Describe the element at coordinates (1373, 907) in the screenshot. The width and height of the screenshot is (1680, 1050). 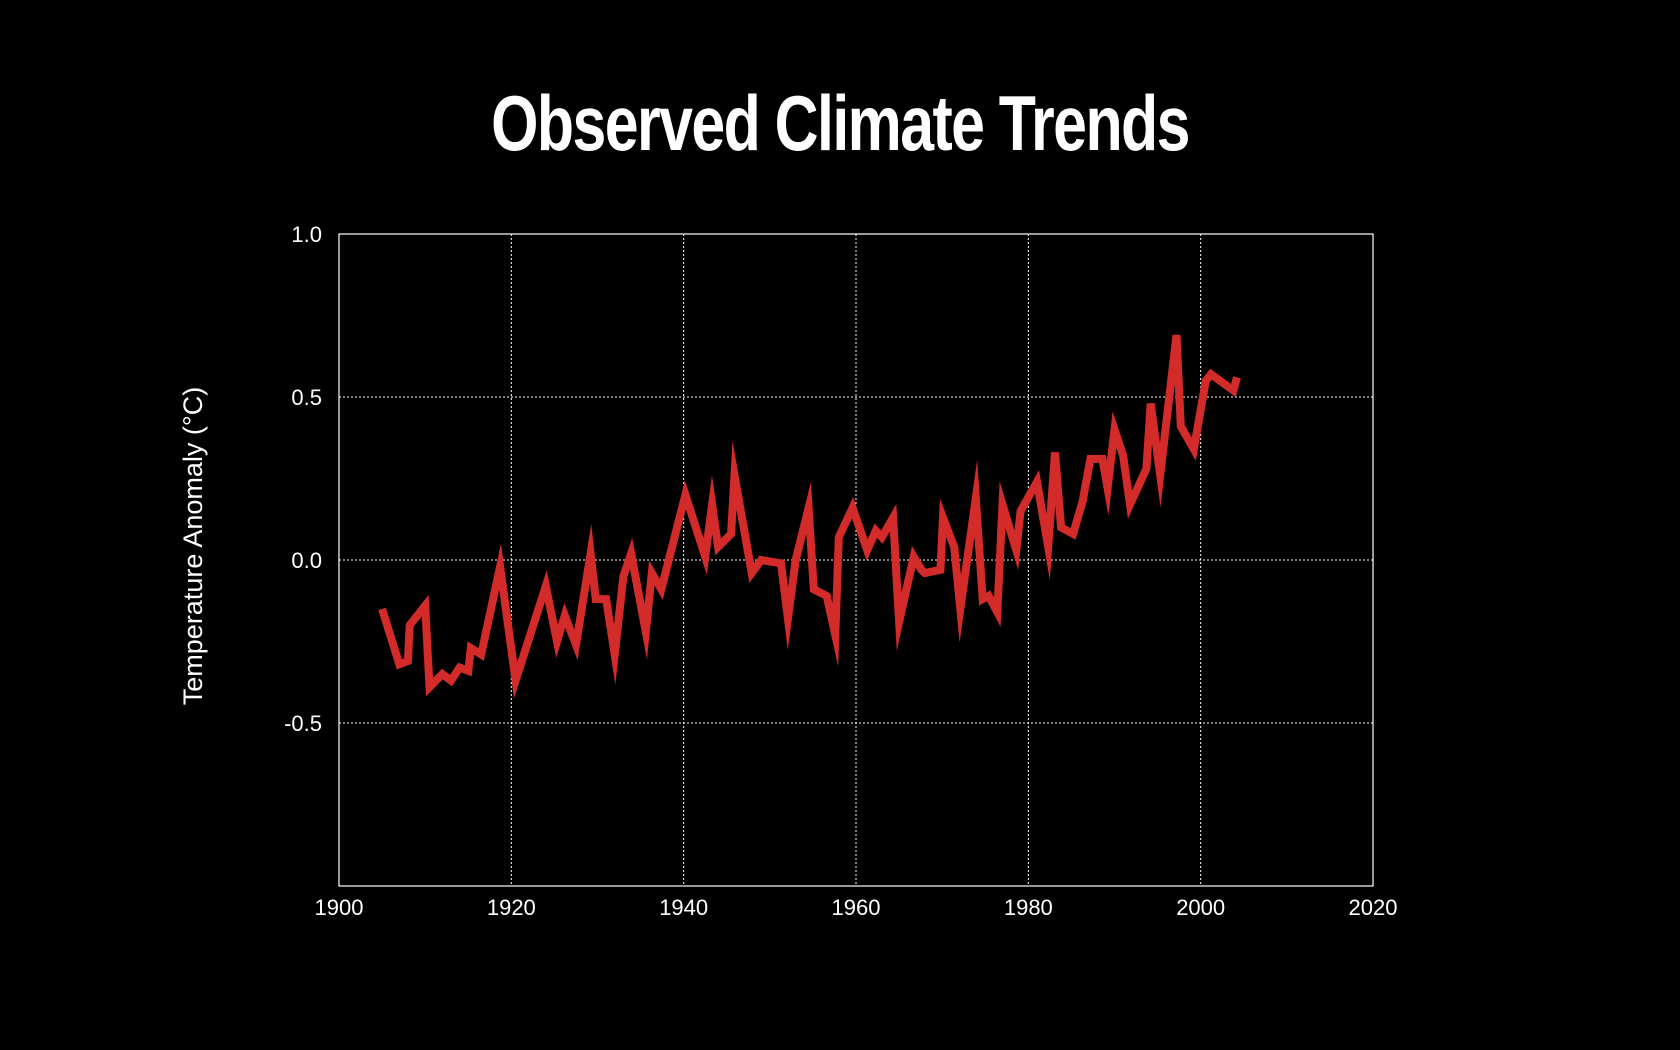
I see `x-tick-label: 2020` at that location.